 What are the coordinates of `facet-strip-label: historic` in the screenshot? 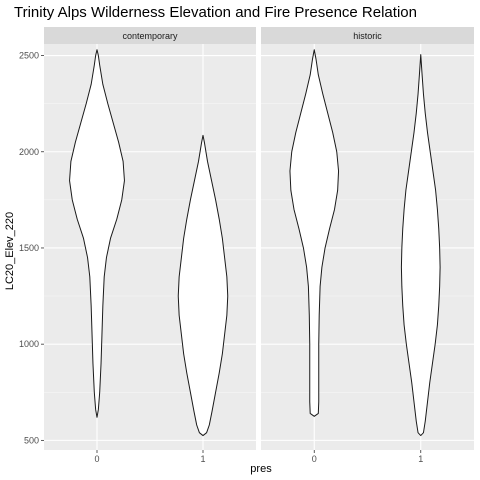 It's located at (367, 36).